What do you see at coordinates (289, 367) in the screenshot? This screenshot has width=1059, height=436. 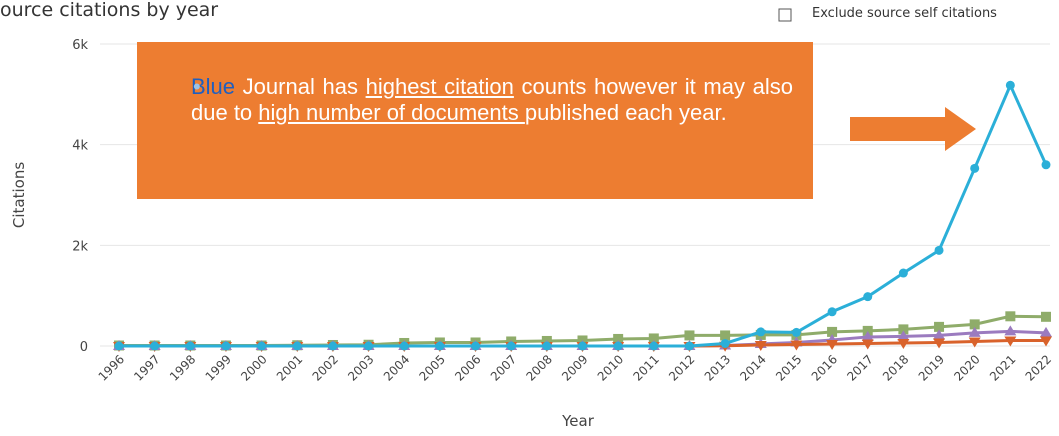 I see `x-tick-label: 2001` at bounding box center [289, 367].